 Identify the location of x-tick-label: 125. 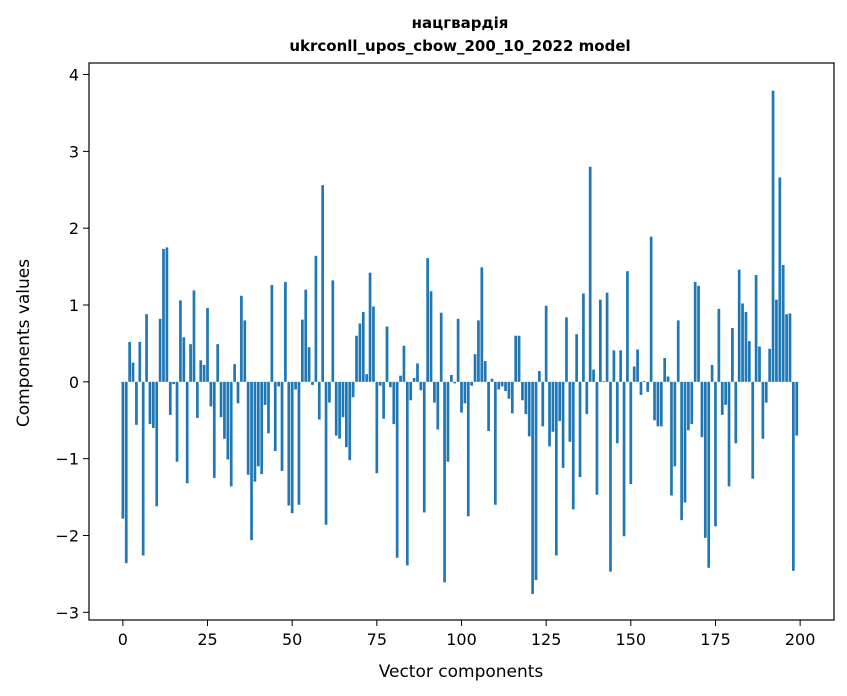
(546, 639).